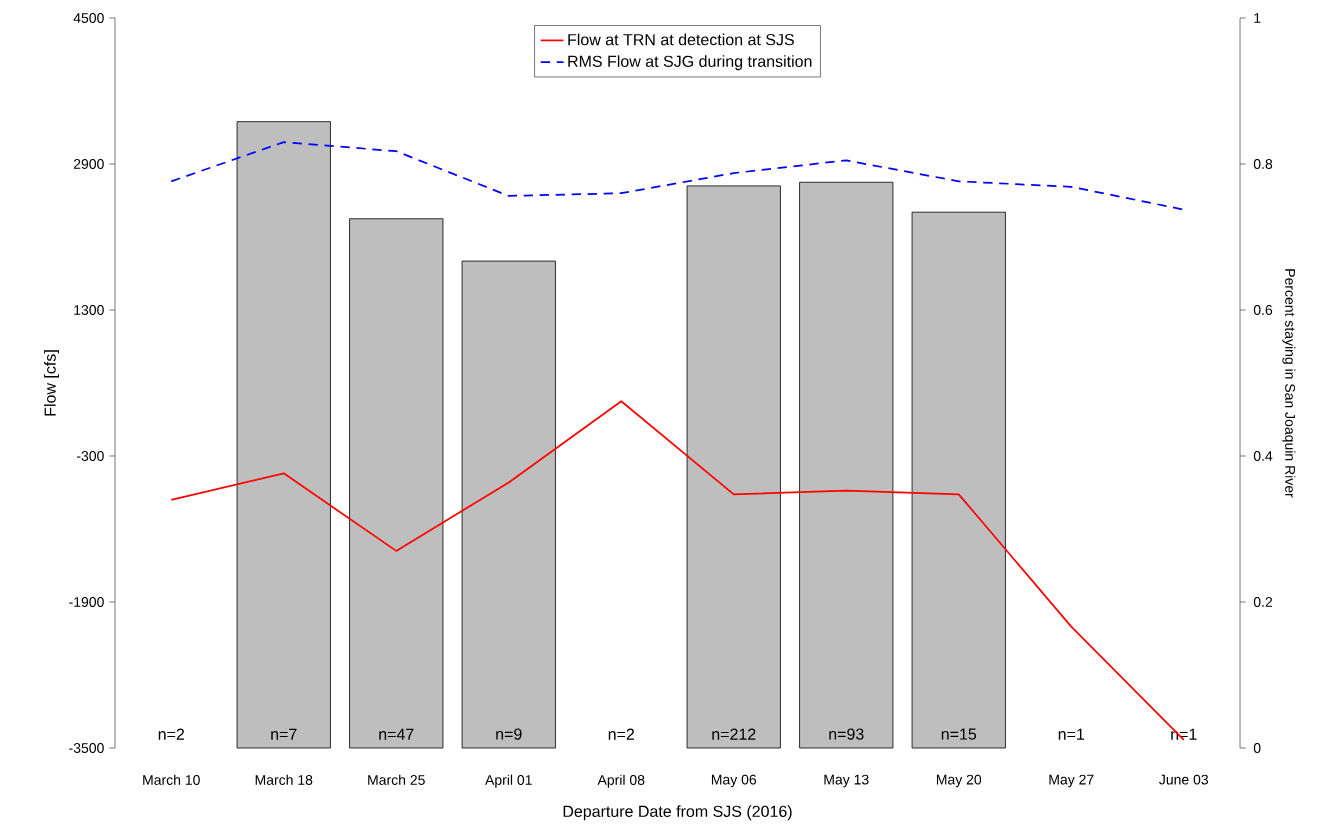 The image size is (1328, 825). What do you see at coordinates (1263, 456) in the screenshot?
I see `y2-tick-label: 0.4` at bounding box center [1263, 456].